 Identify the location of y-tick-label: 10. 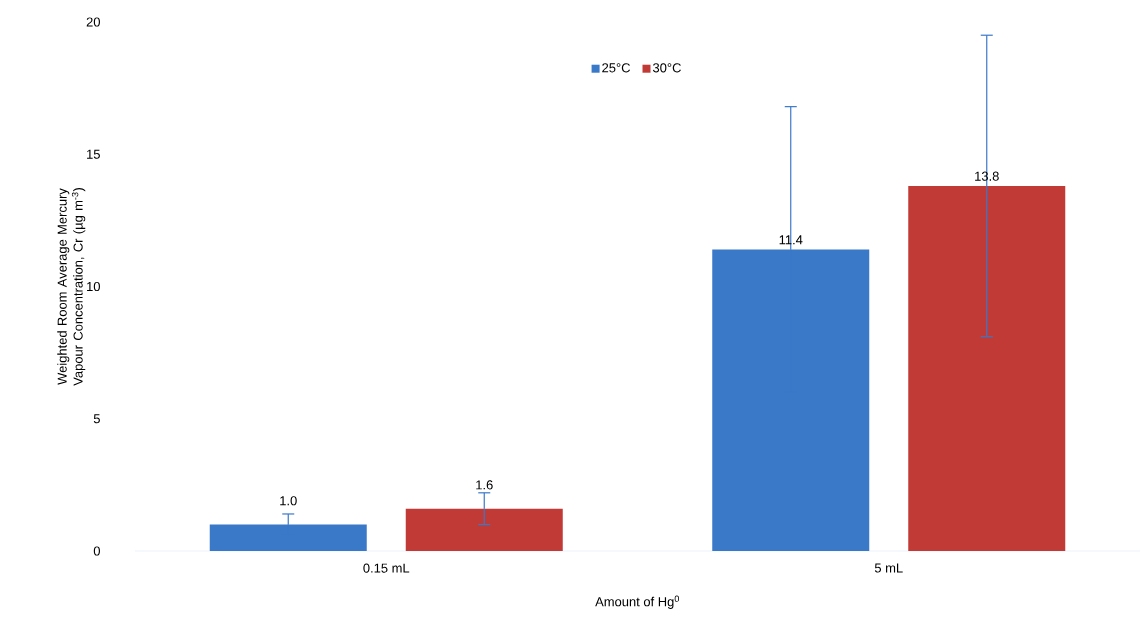
(93, 286).